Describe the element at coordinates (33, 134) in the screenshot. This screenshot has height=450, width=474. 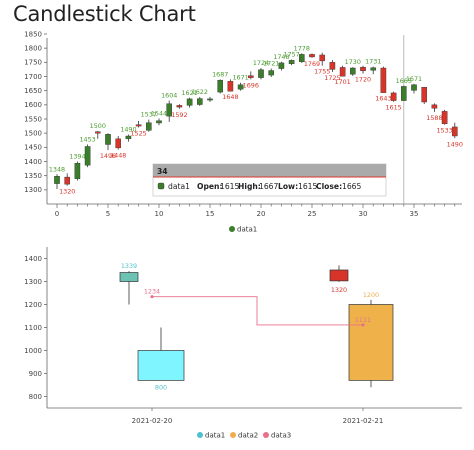
I see `y-tick-label: 1500` at that location.